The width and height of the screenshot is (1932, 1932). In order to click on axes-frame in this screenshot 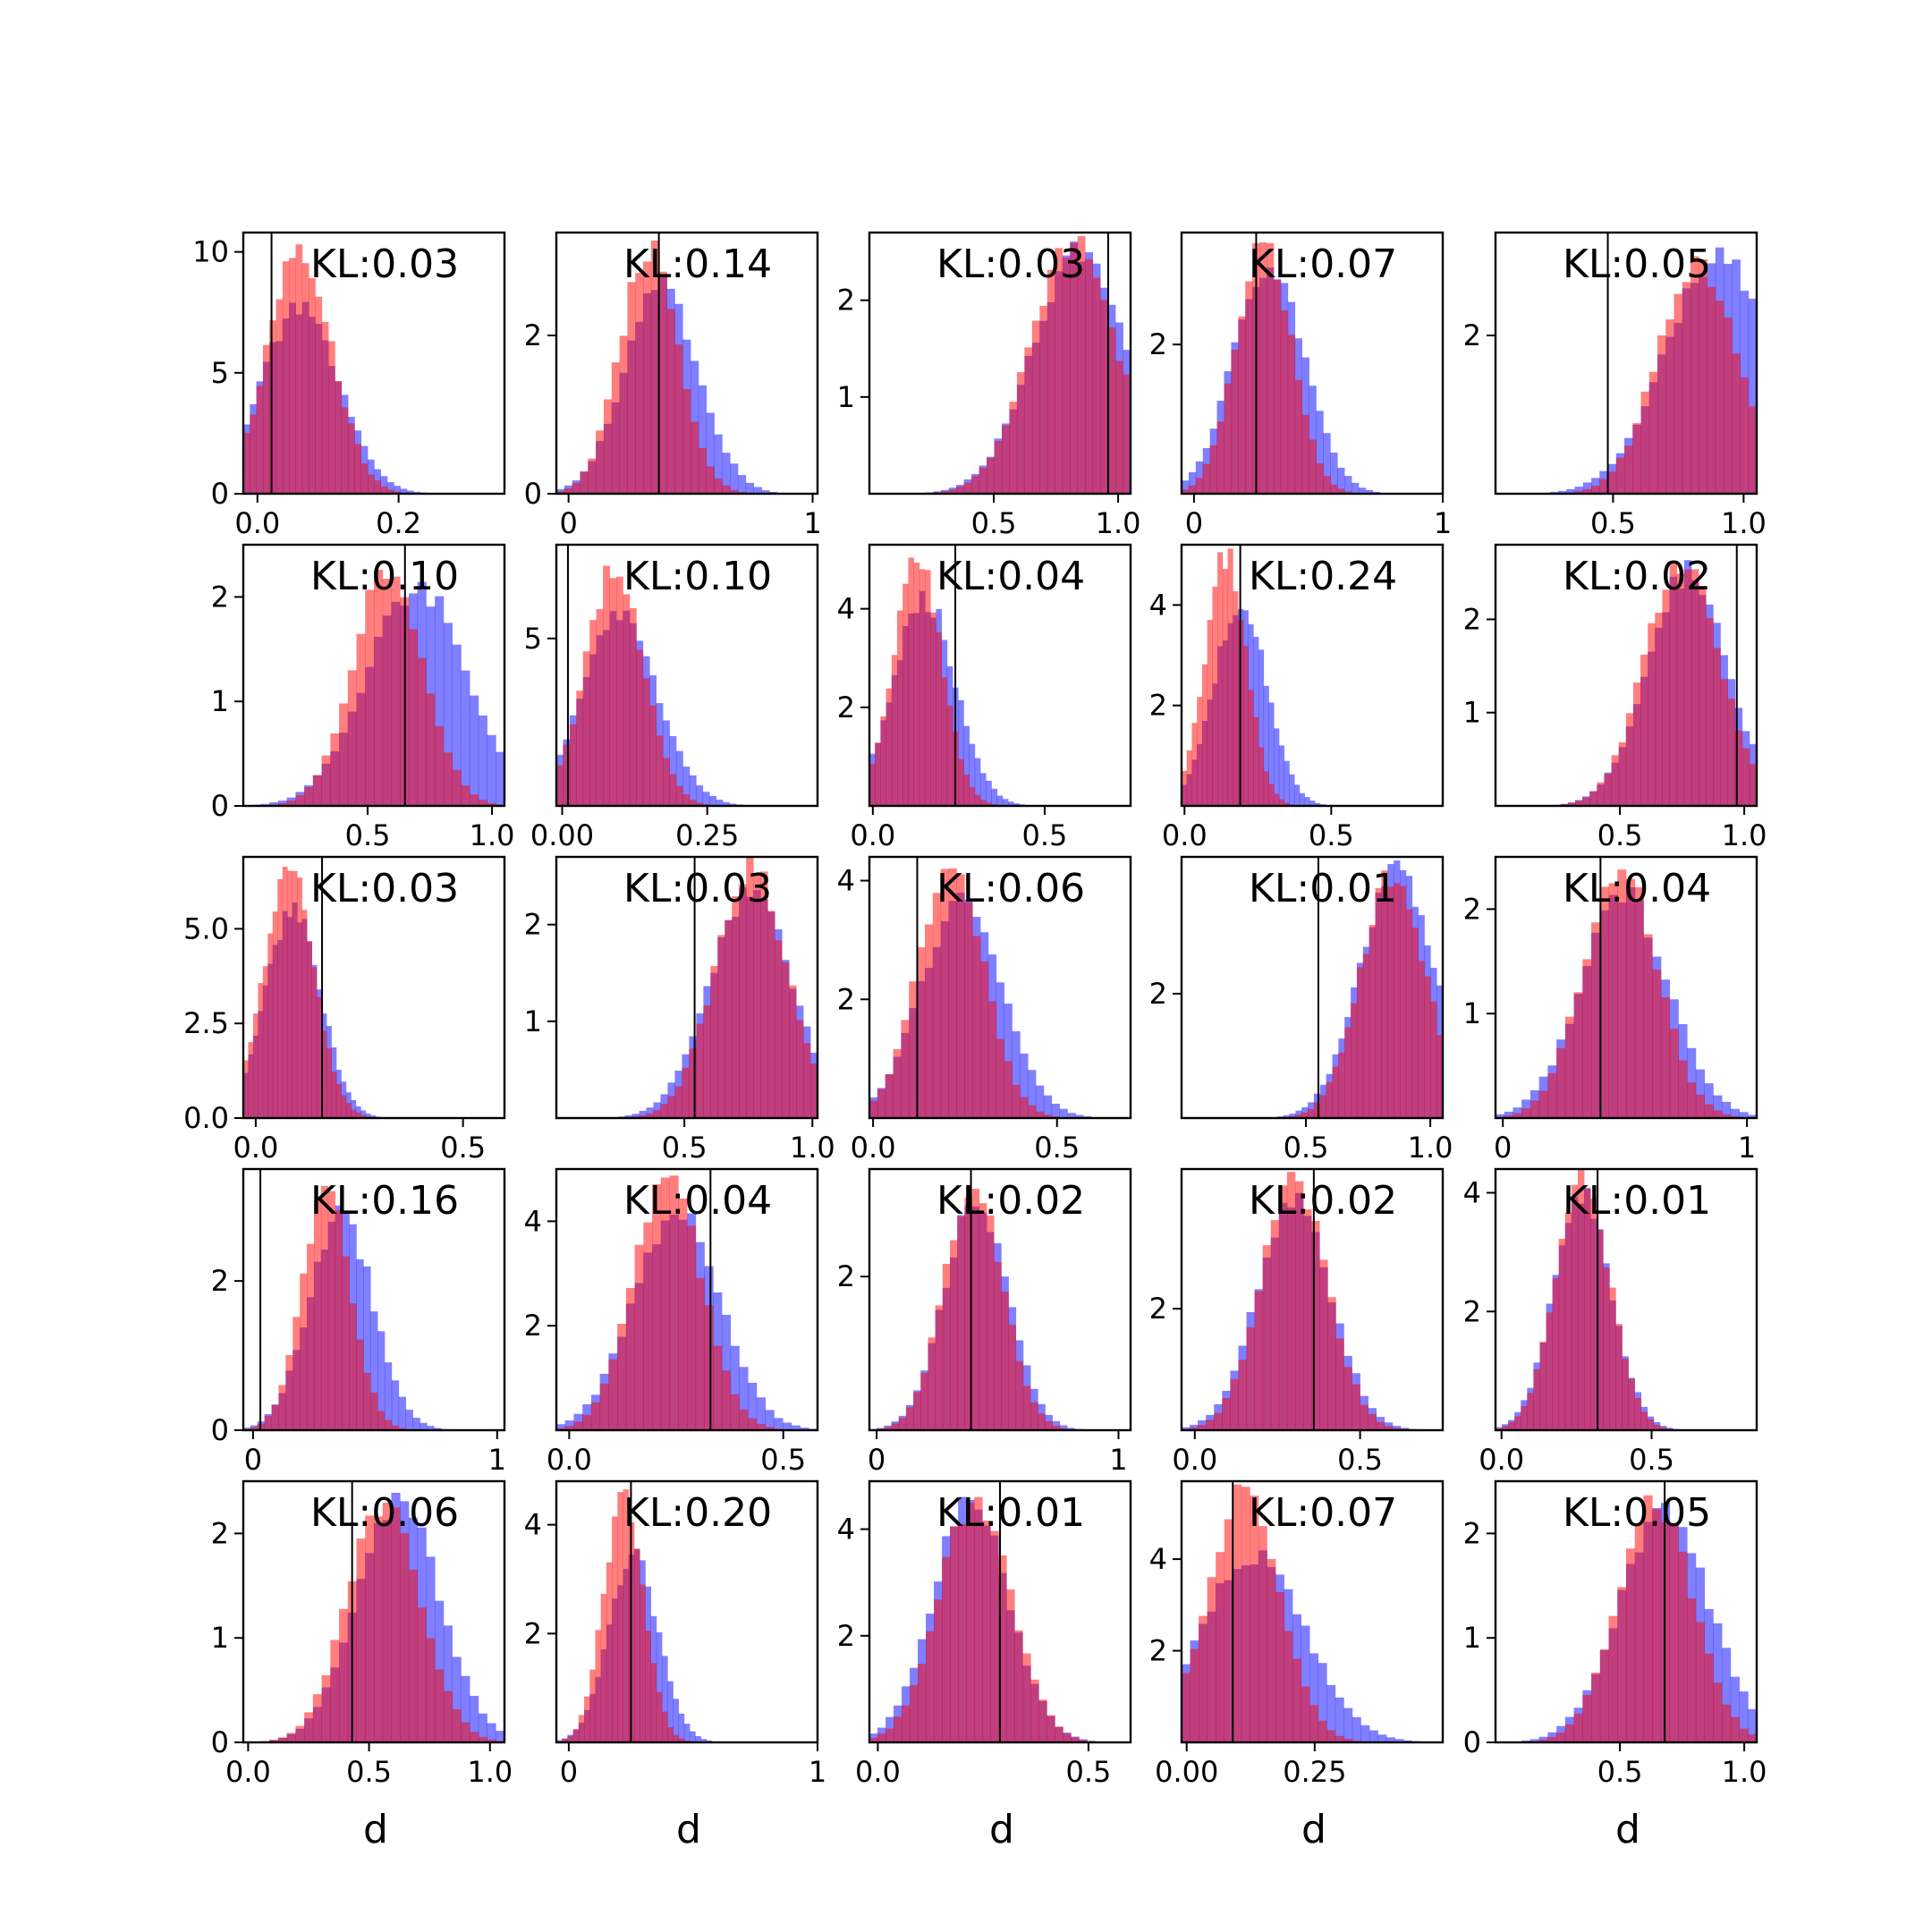, I will do `click(687, 675)`.